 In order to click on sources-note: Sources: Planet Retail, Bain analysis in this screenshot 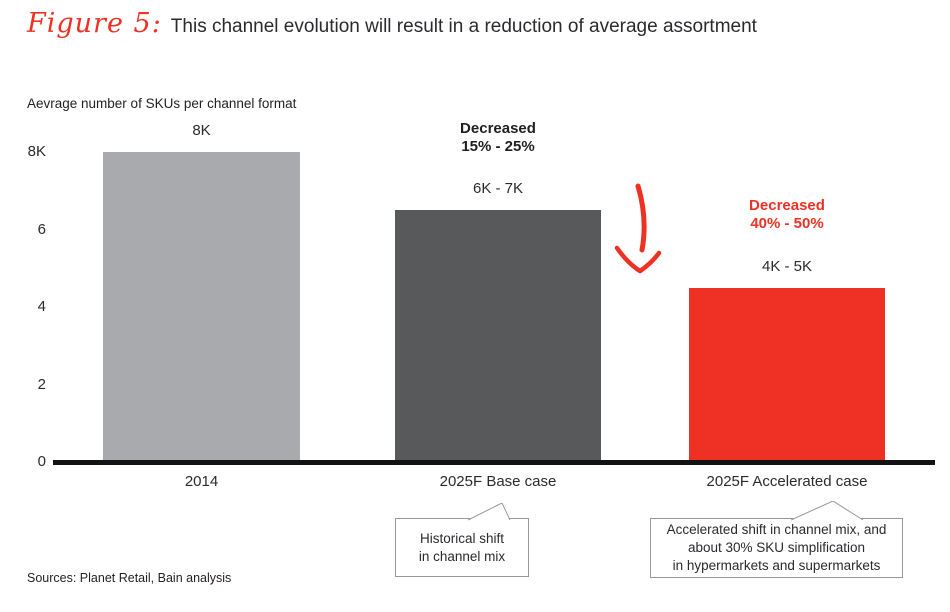, I will do `click(129, 578)`.